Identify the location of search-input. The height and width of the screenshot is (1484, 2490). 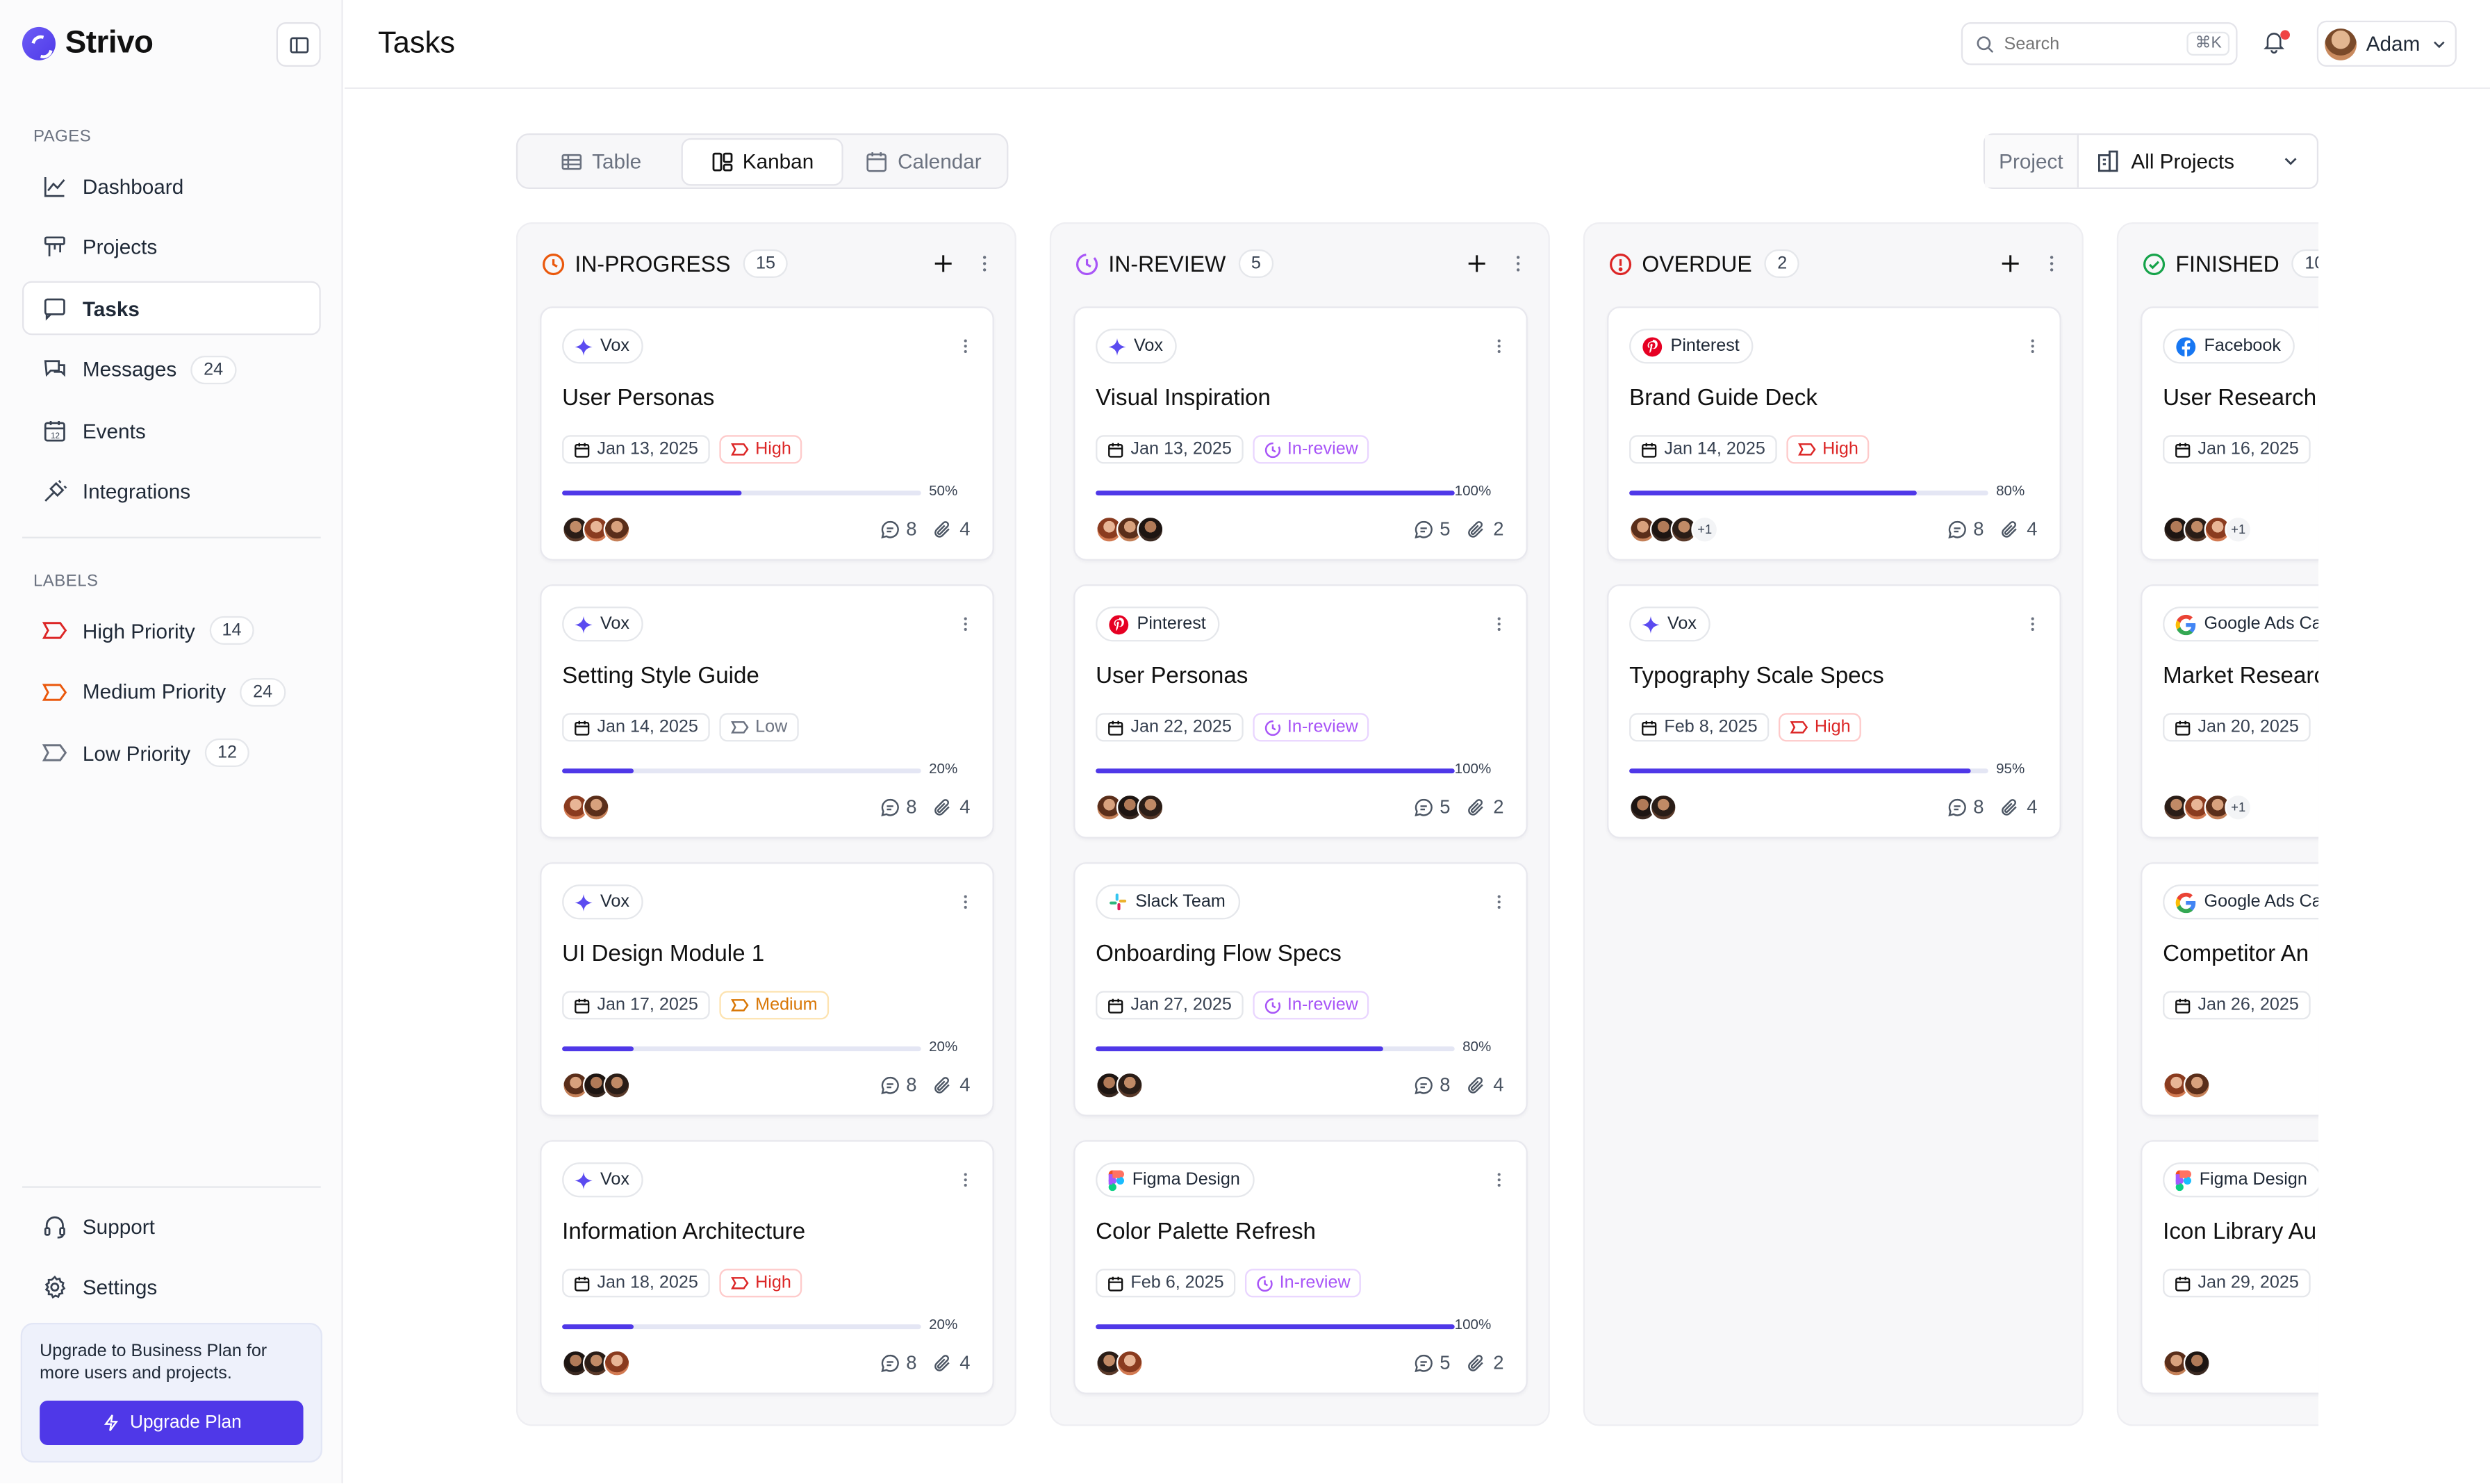
(2090, 43).